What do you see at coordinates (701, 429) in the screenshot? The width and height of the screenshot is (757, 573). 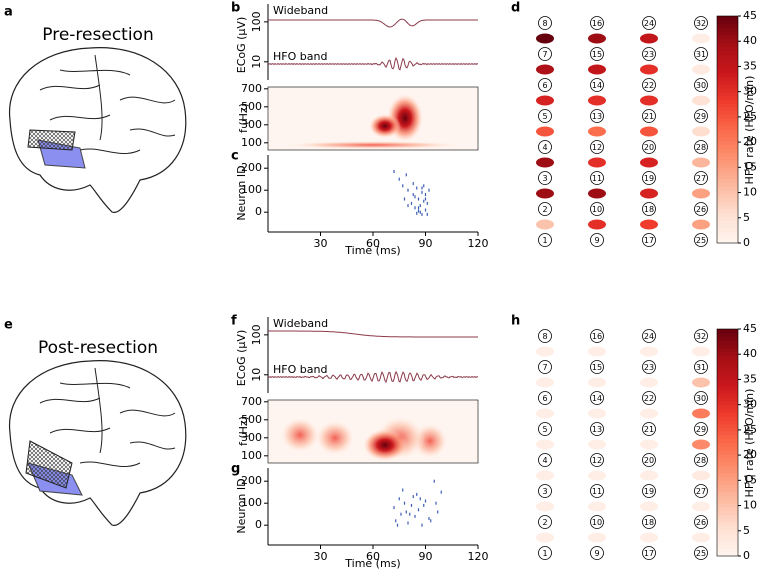 I see `electrode-label: 29` at bounding box center [701, 429].